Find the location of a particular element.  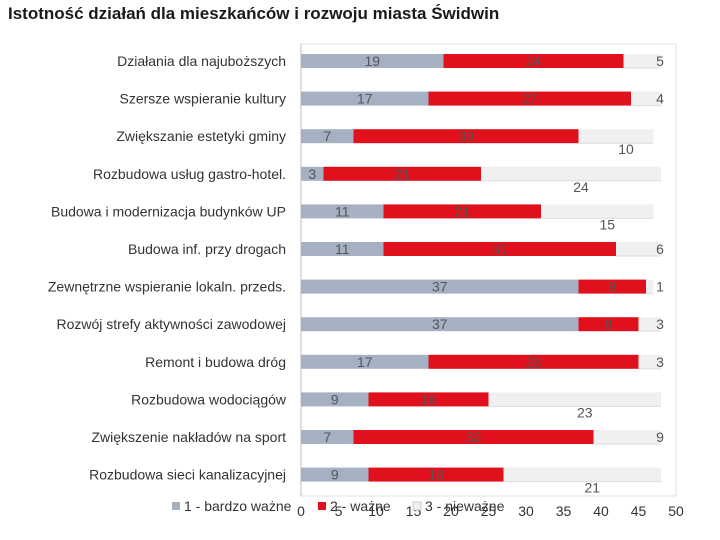

category-label: Zwiększenie nakładów na sport is located at coordinates (188, 437).